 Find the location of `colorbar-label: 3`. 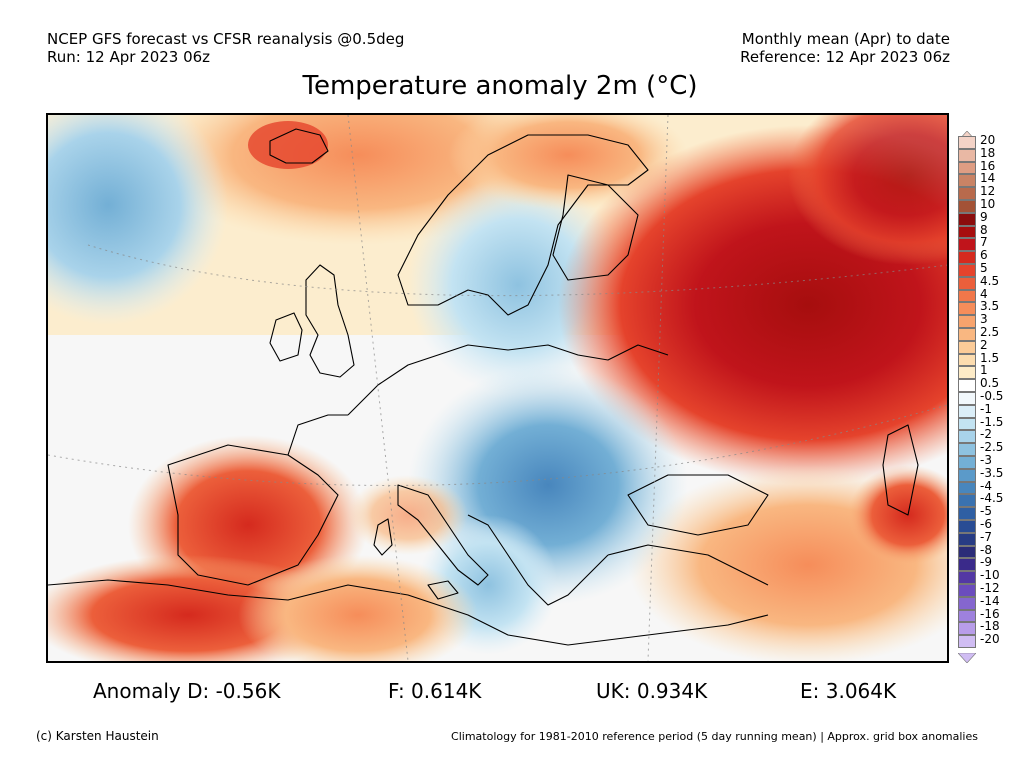

colorbar-label: 3 is located at coordinates (984, 319).